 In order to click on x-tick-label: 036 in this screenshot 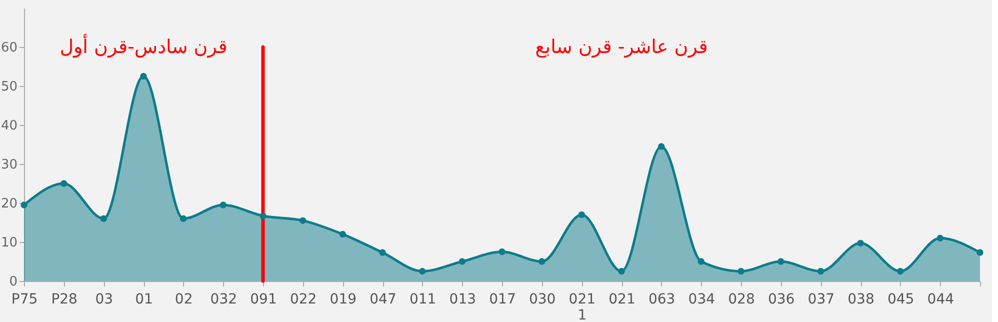, I will do `click(781, 300)`.